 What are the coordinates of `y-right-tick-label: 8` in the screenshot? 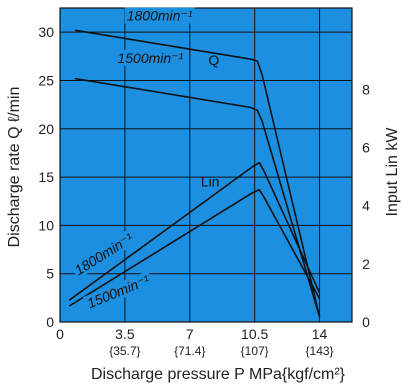 It's located at (366, 89).